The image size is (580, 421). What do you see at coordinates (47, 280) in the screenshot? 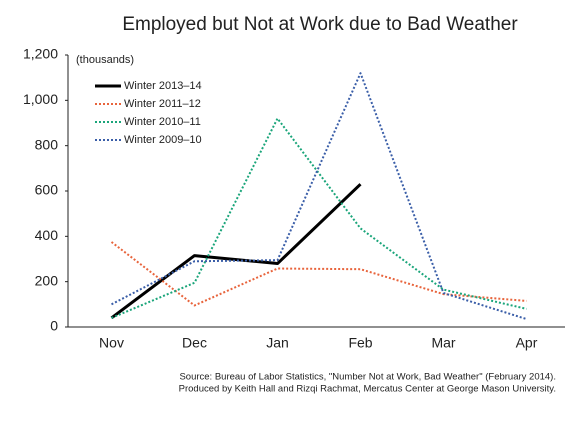
I see `y-tick-label: 200` at bounding box center [47, 280].